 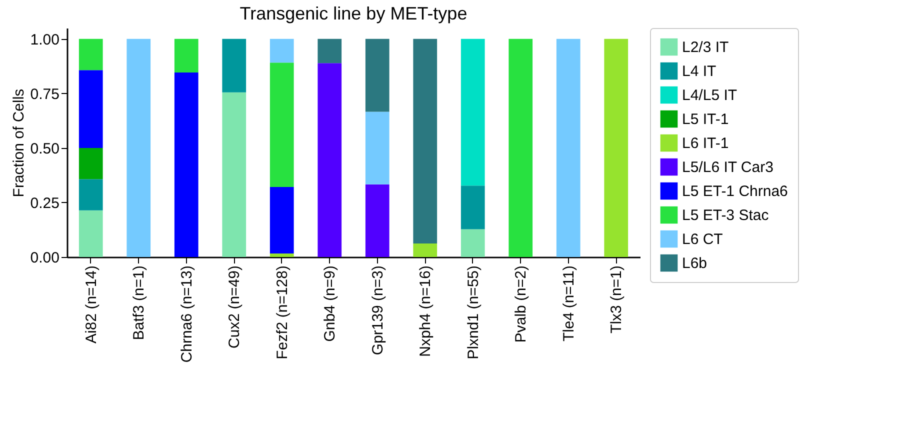 What do you see at coordinates (695, 263) in the screenshot?
I see `legend-label: L6b` at bounding box center [695, 263].